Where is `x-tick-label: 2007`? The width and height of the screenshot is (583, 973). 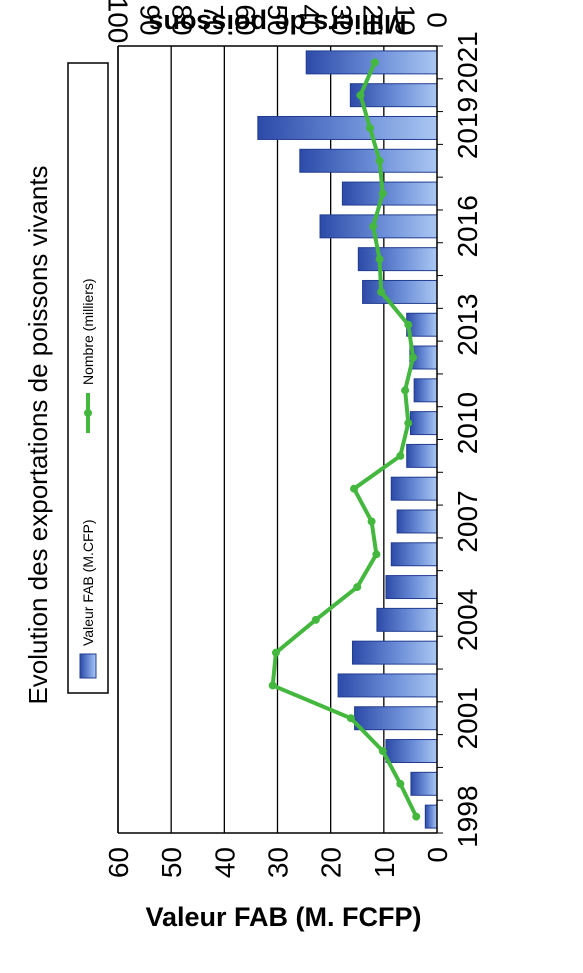 x-tick-label: 2007 is located at coordinates (467, 521).